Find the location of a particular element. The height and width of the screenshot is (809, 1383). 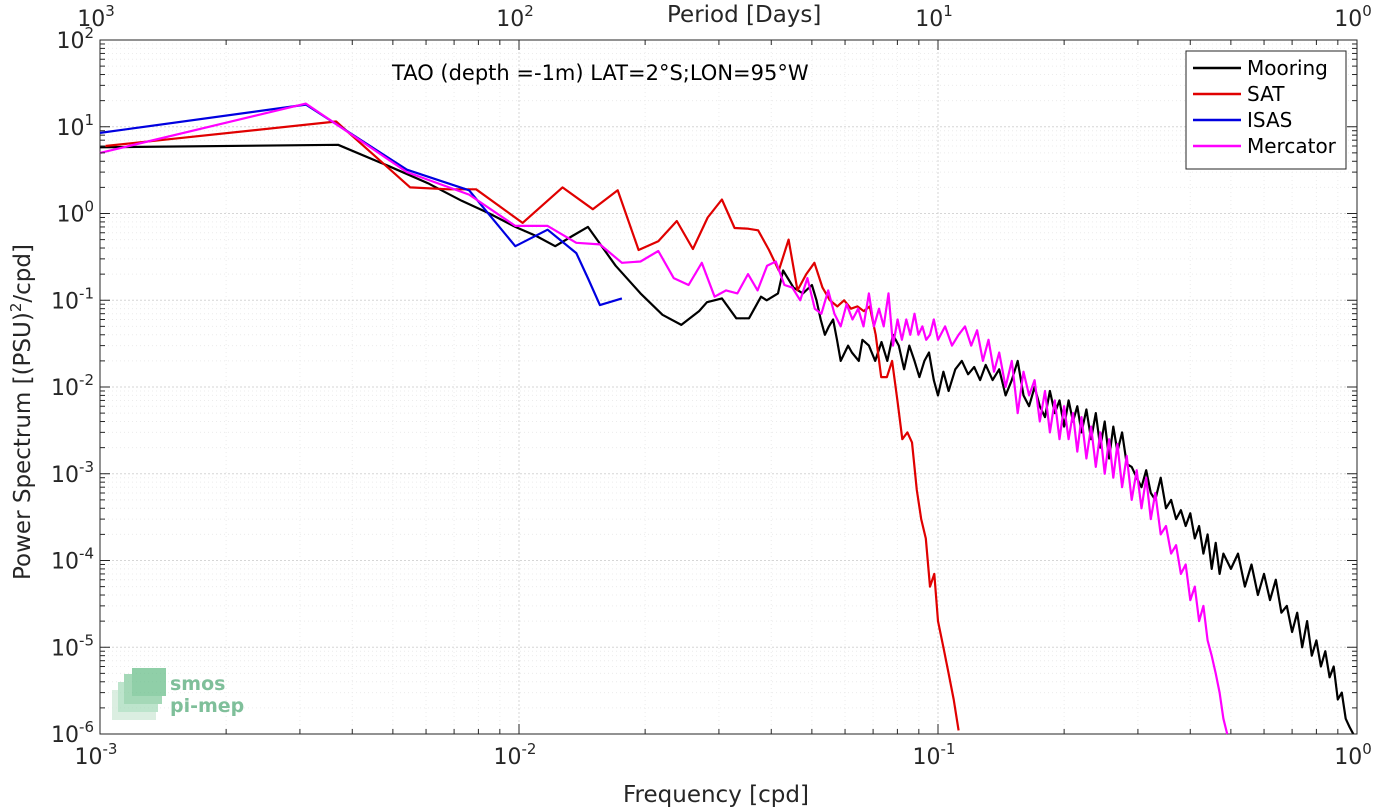

x-tick-label: 10⁻³ is located at coordinates (96, 755).